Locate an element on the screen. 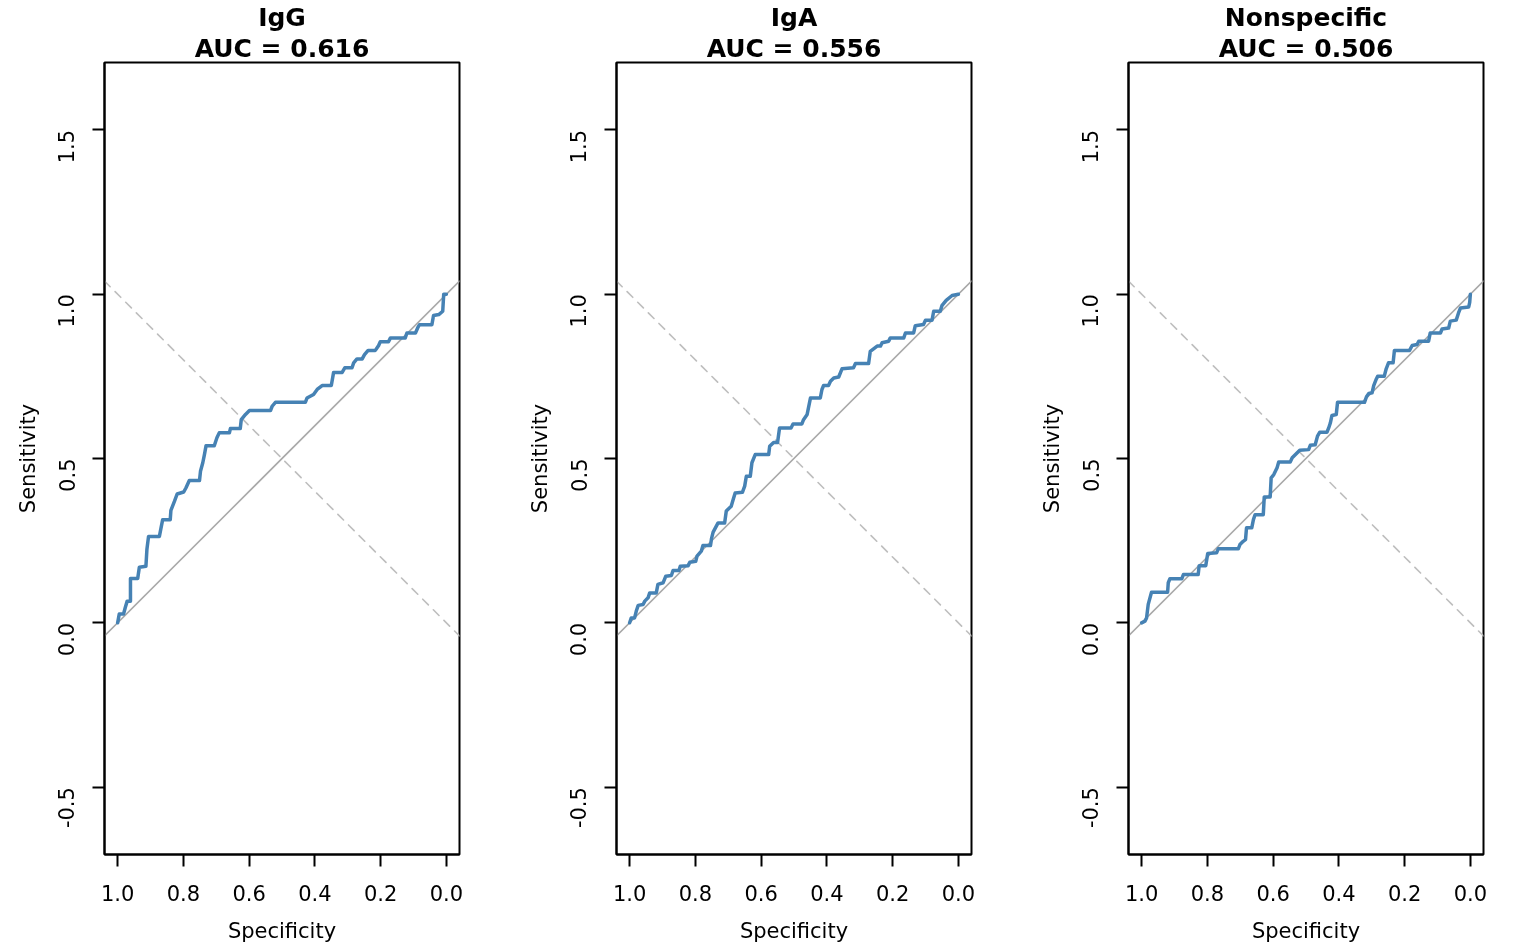 Image resolution: width=1536 pixels, height=949 pixels. chart-title: IgG is located at coordinates (282, 17).